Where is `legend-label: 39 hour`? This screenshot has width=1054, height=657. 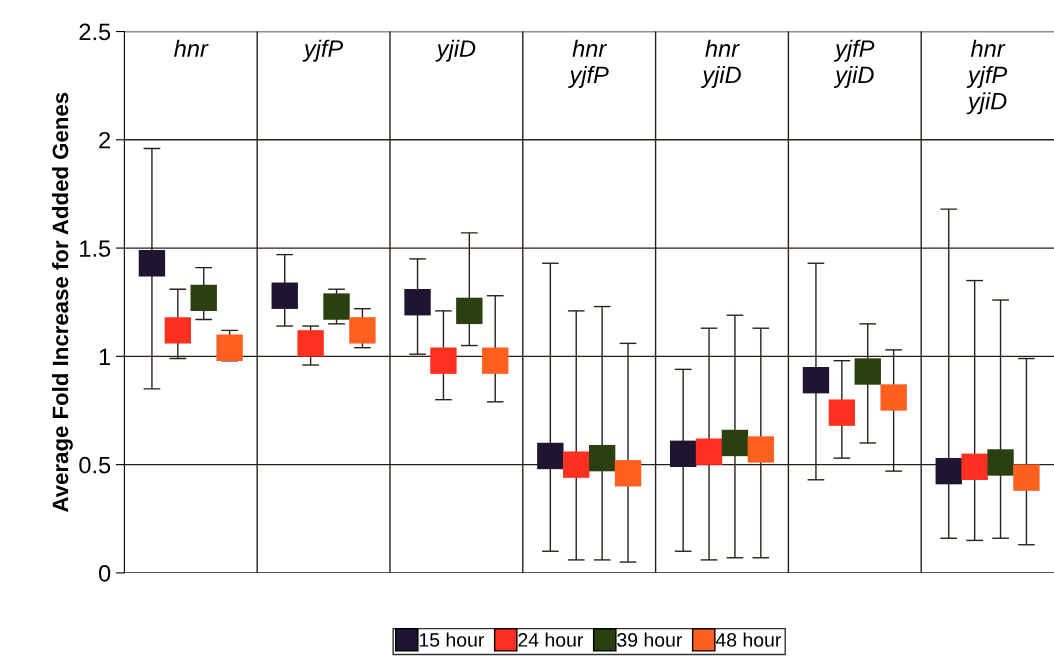
legend-label: 39 hour is located at coordinates (650, 639).